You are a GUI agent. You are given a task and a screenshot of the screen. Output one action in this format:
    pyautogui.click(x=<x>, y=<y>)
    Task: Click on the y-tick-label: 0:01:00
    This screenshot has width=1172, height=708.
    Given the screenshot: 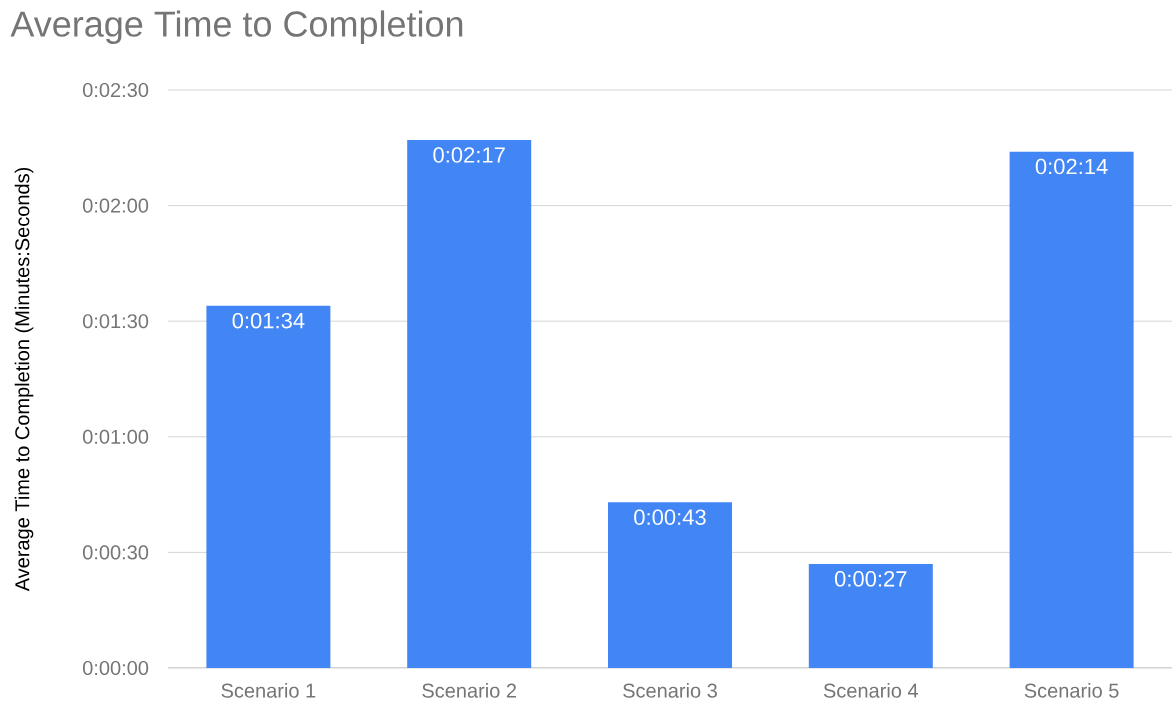 What is the action you would take?
    pyautogui.click(x=115, y=436)
    